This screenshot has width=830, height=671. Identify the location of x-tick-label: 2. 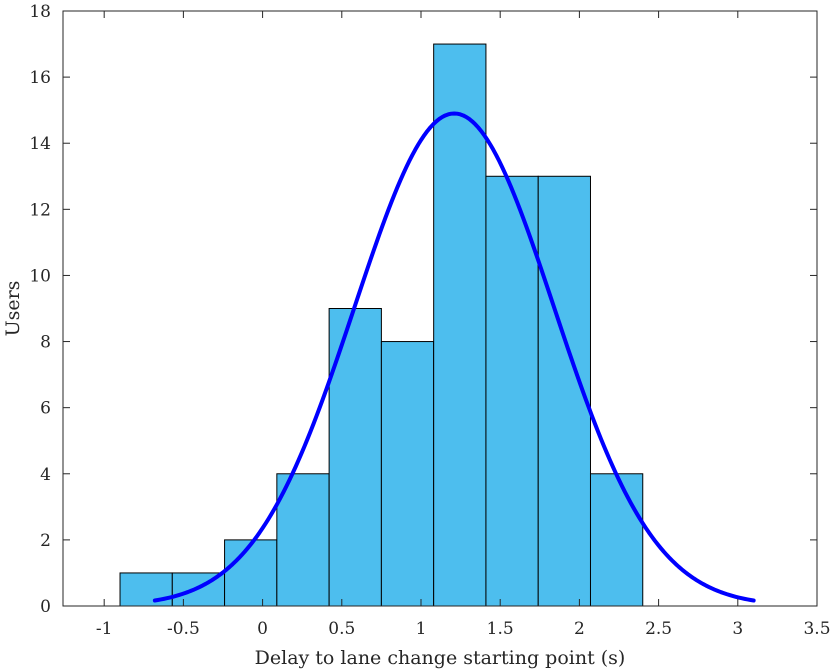
(579, 629).